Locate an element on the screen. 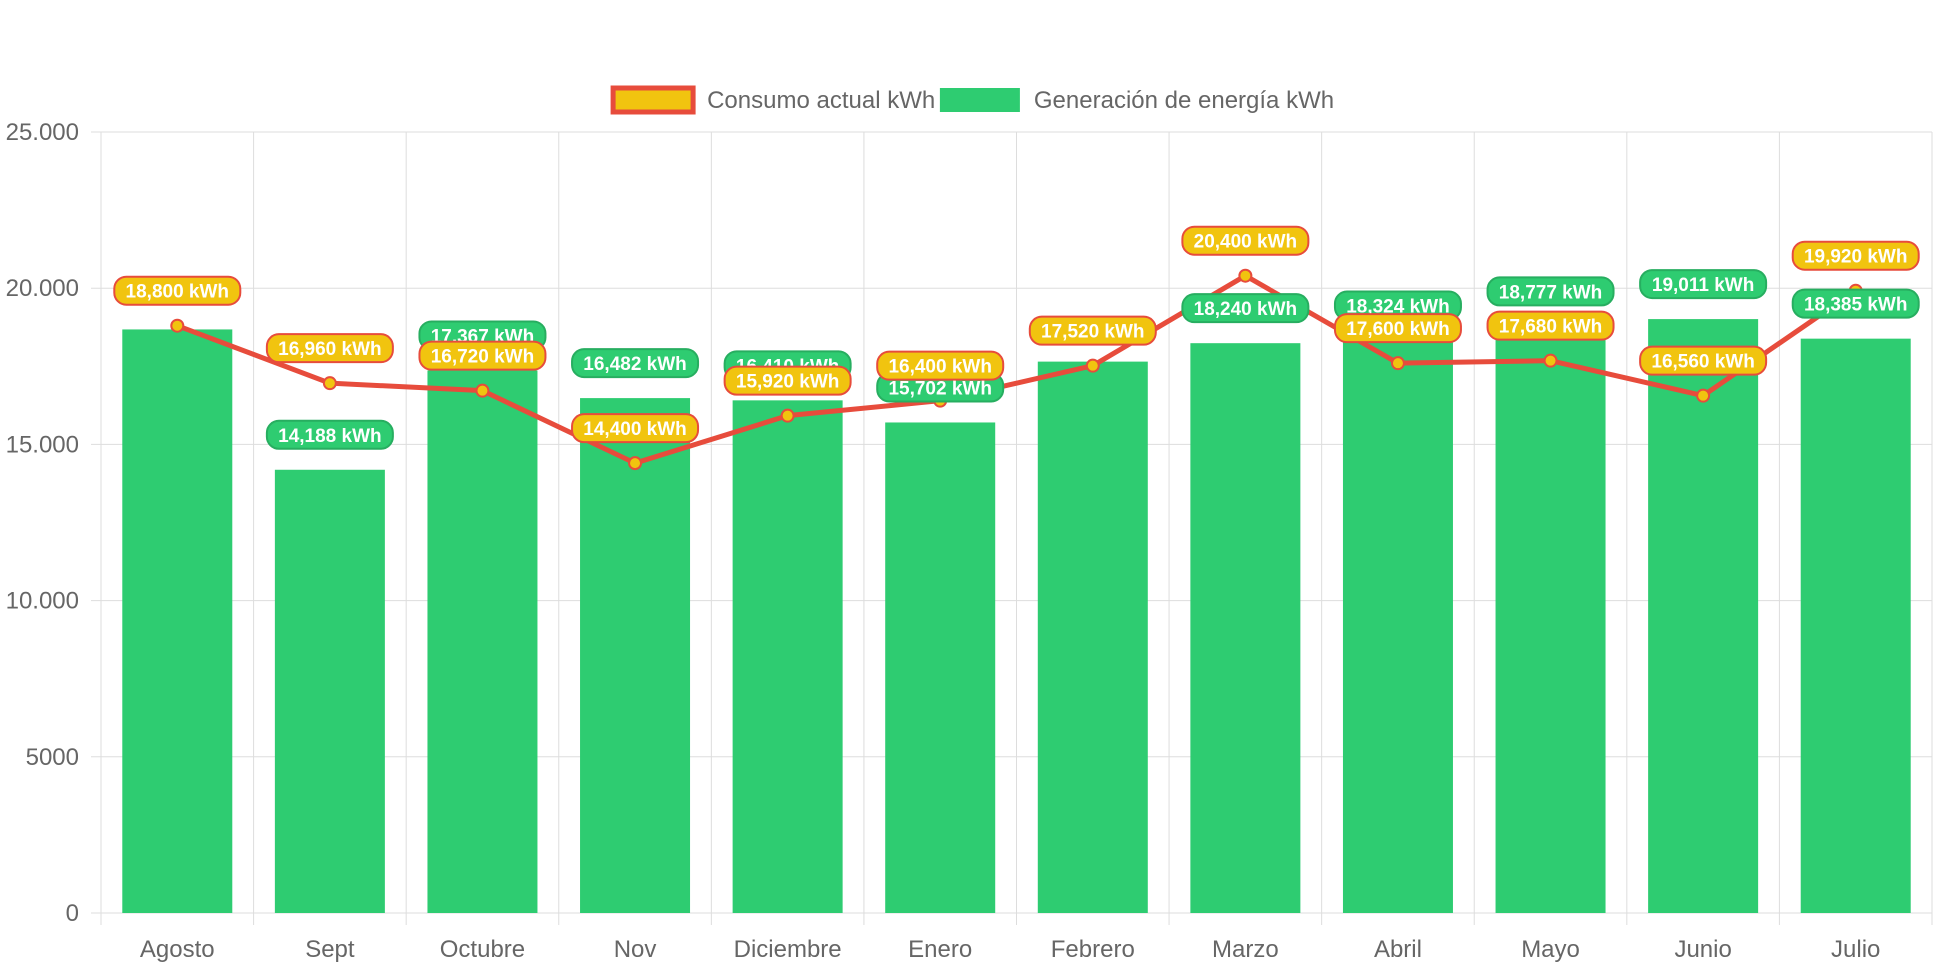 This screenshot has height=970, width=1942. line-data-label-text: 17,600 kWh is located at coordinates (1398, 329).